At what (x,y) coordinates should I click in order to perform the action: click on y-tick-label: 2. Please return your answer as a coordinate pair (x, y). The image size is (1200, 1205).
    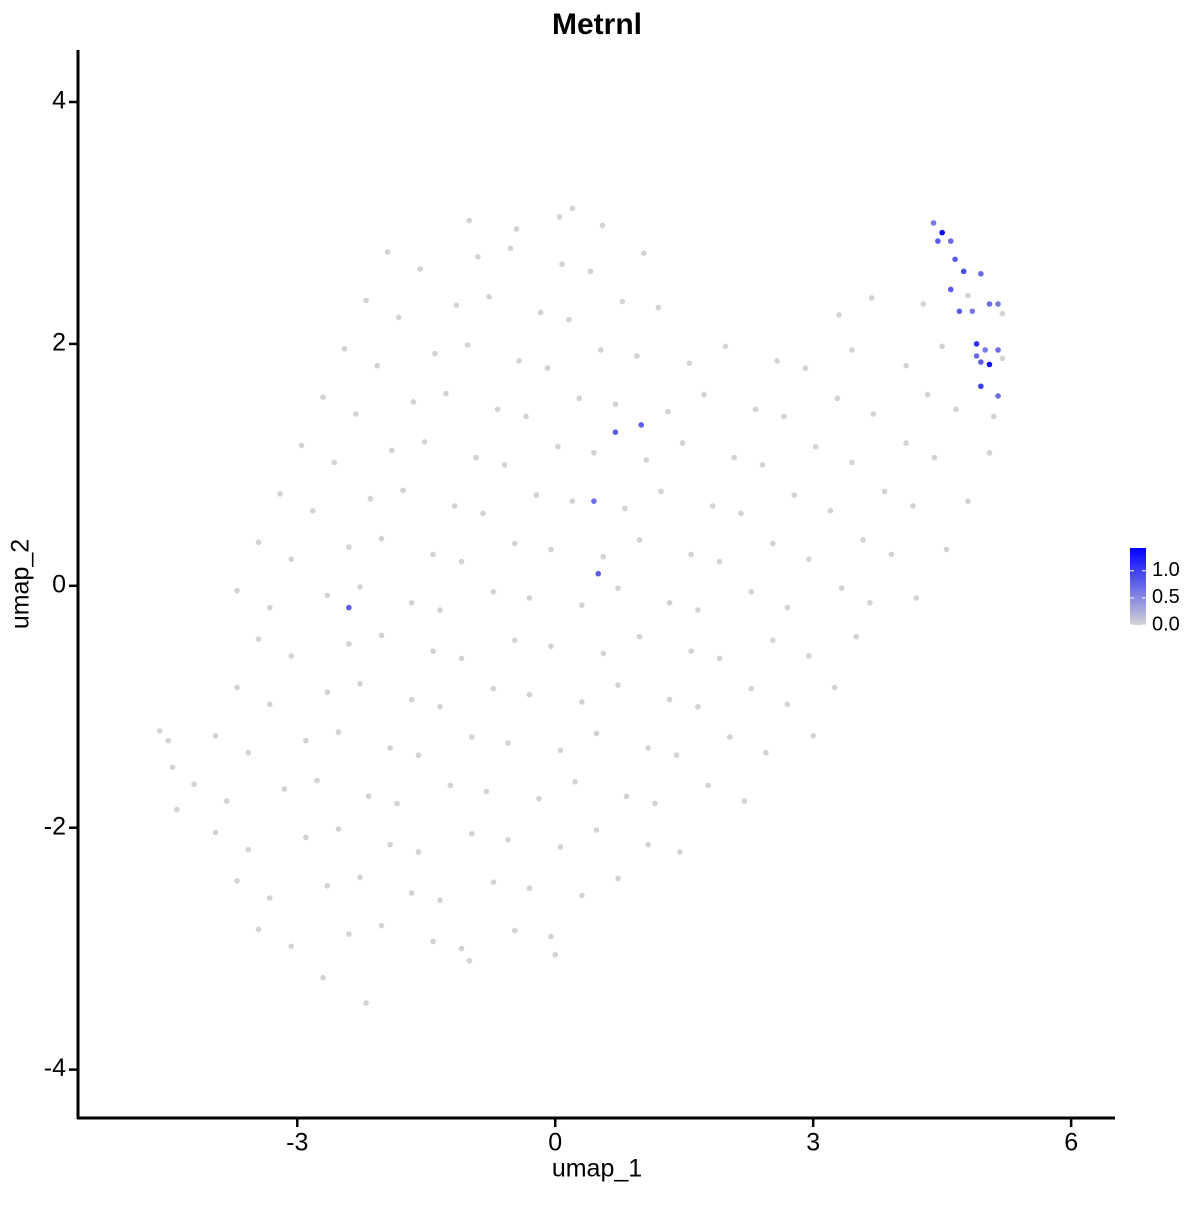
    Looking at the image, I should click on (59, 343).